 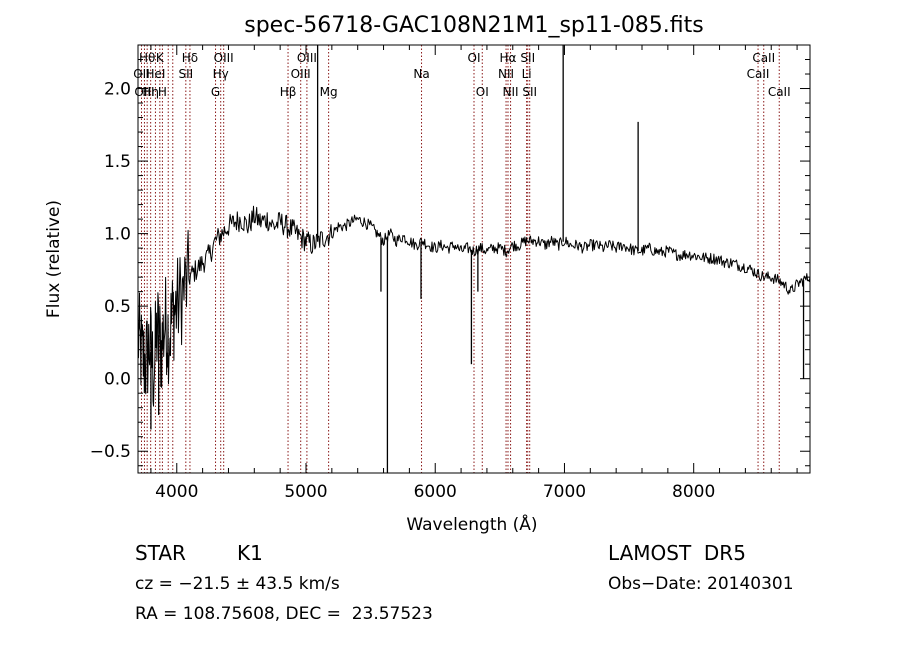 I want to click on object-class: STAR, so click(x=160, y=553).